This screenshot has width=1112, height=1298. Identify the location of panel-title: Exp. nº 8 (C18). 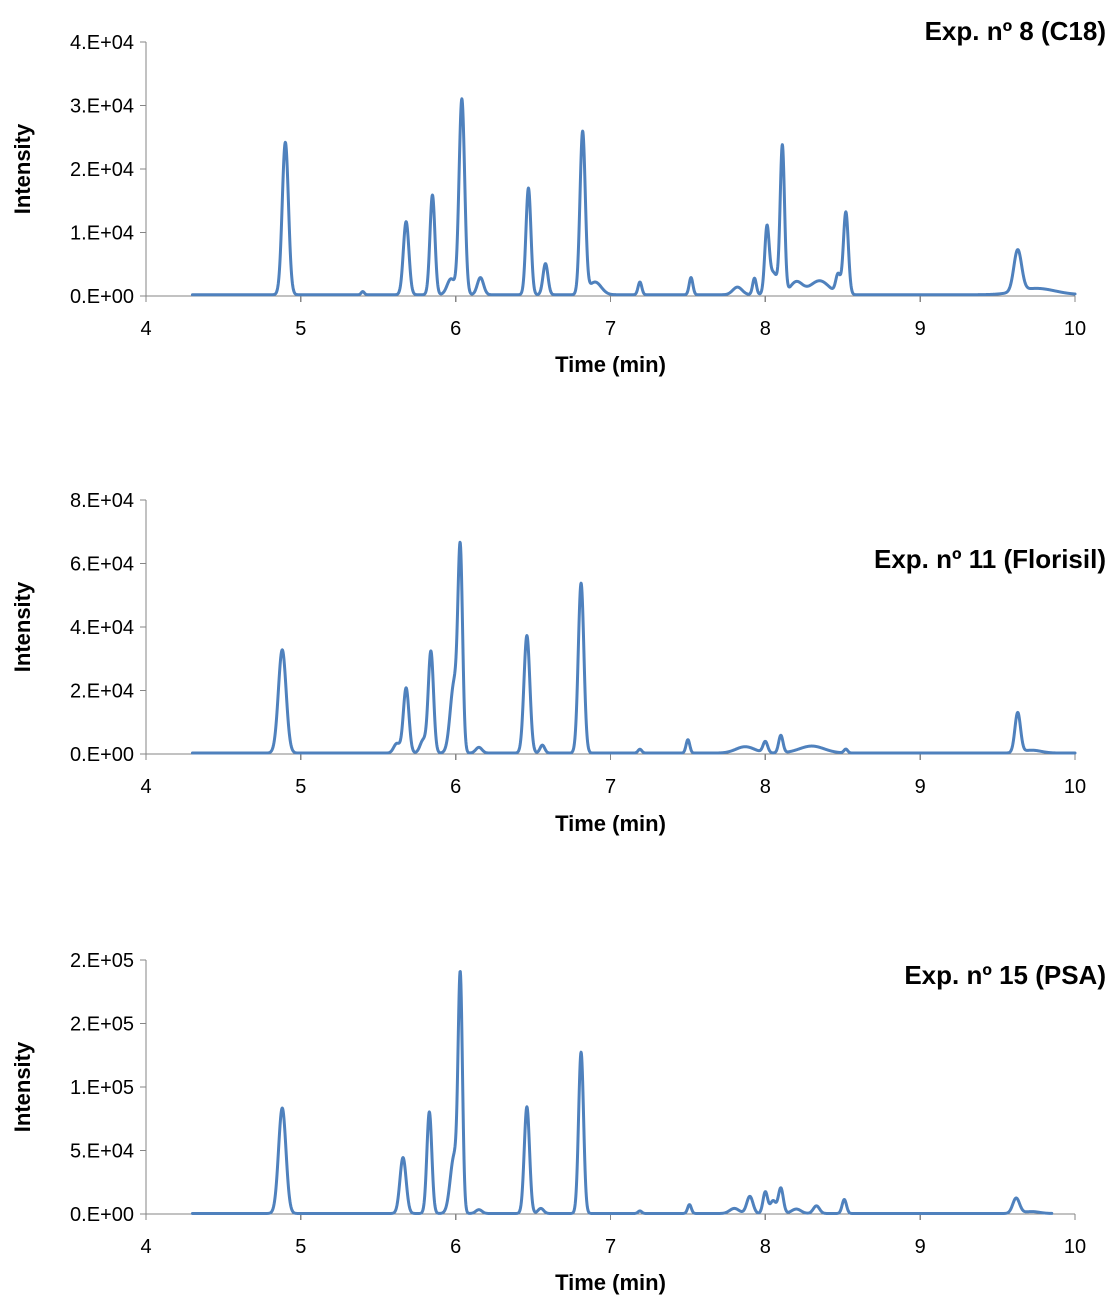
(1015, 31).